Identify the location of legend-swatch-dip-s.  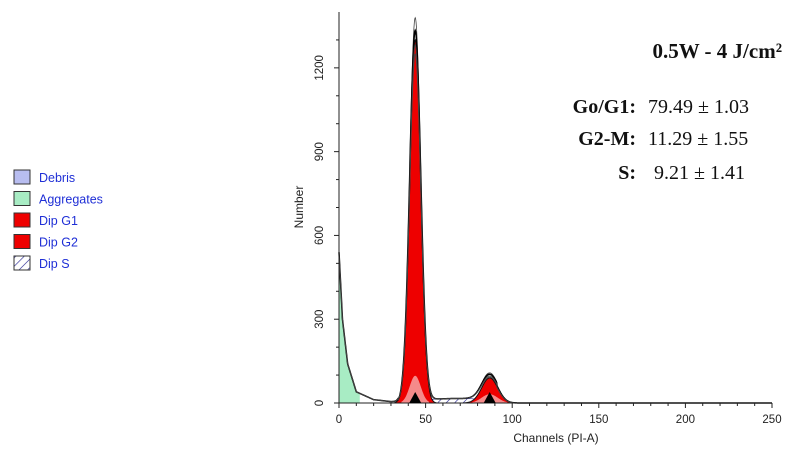
(22, 263).